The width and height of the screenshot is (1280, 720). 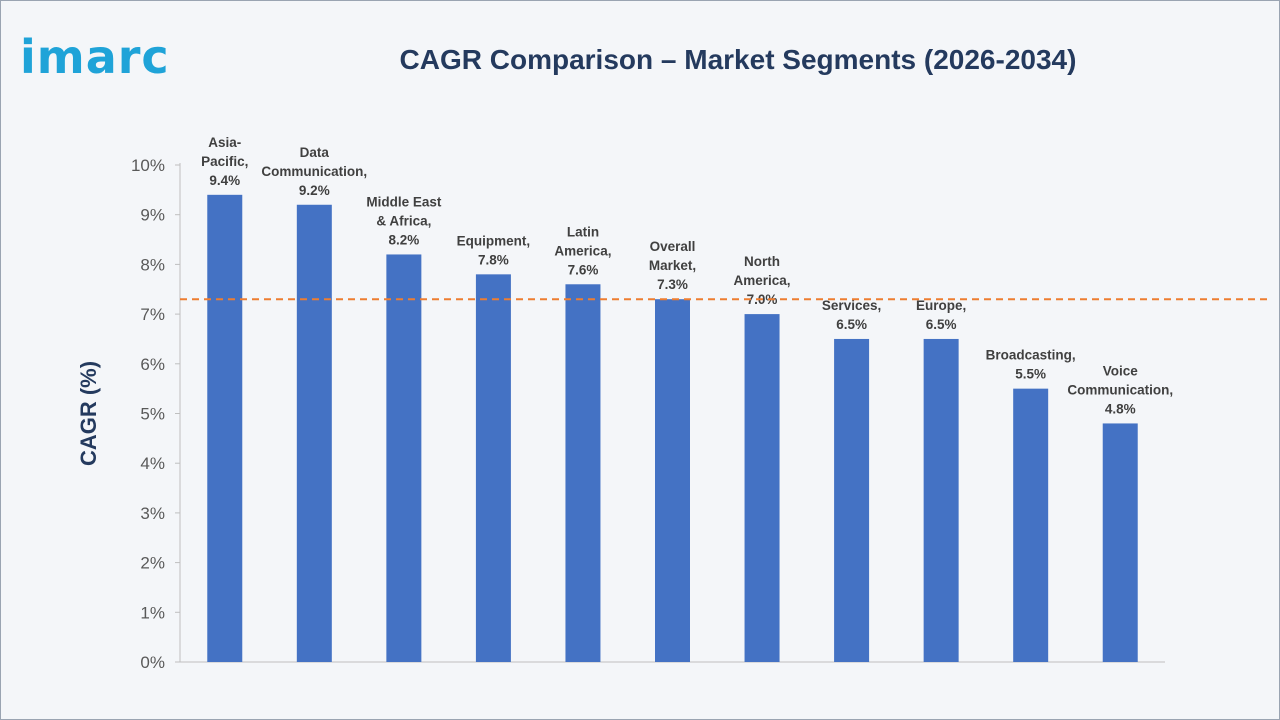 I want to click on bar-data-label: Voice Communication, 4.8%, so click(x=1120, y=389).